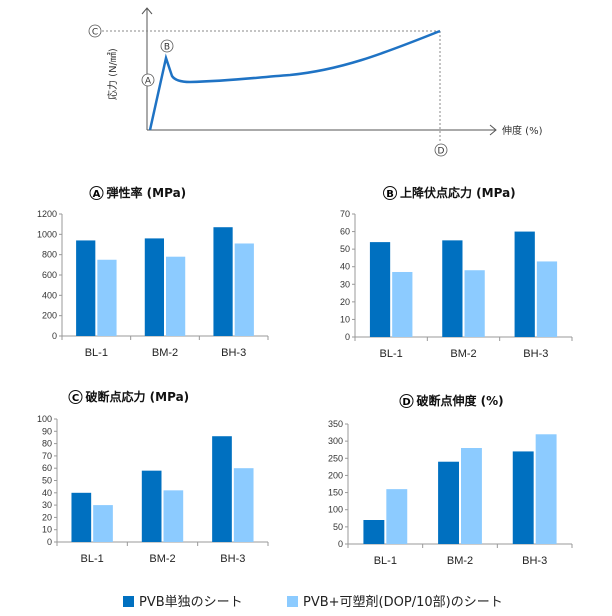  I want to click on title-marker-letter: B, so click(390, 194).